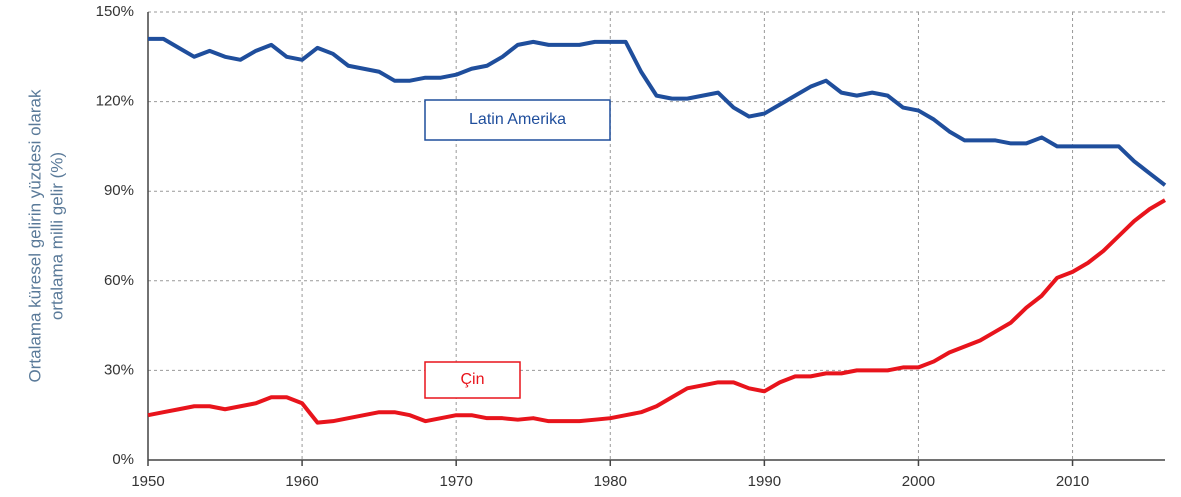 This screenshot has width=1181, height=497. Describe the element at coordinates (115, 101) in the screenshot. I see `y-tick-label: 120%` at that location.